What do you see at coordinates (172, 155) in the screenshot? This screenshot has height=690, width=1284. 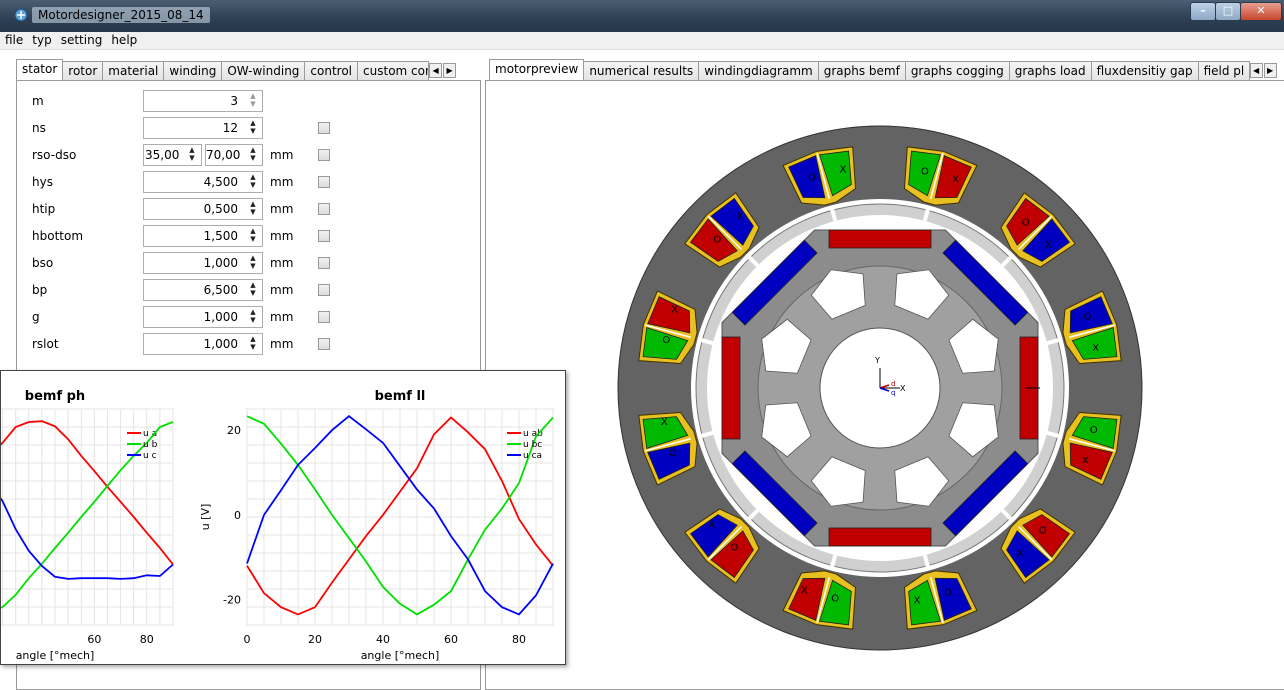 I see `param-input-rso-dso-1: 35,000▲▼` at bounding box center [172, 155].